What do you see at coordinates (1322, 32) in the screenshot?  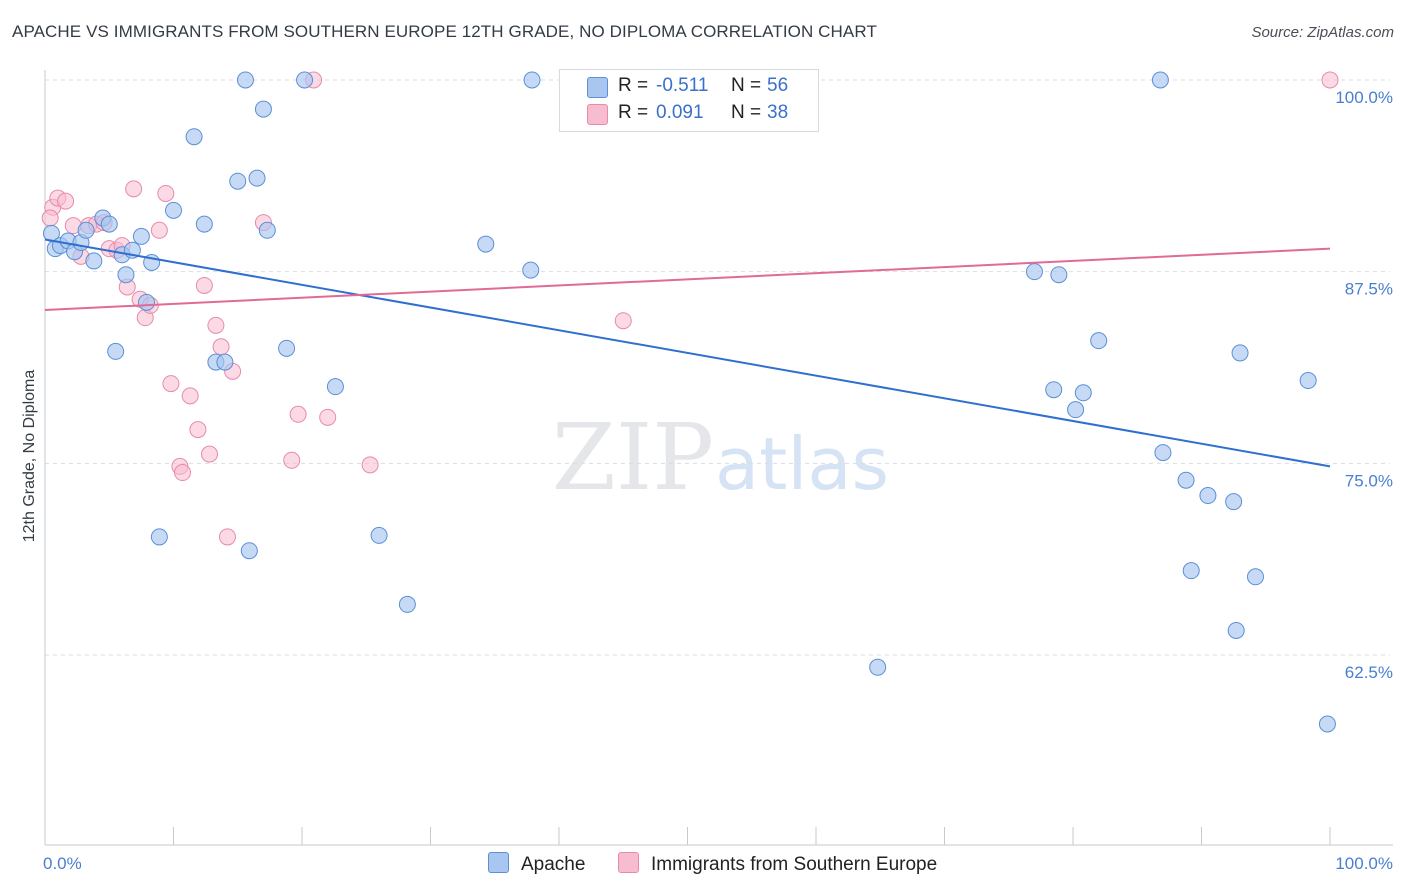 I see `source-label: Source: ZipAtlas.com` at bounding box center [1322, 32].